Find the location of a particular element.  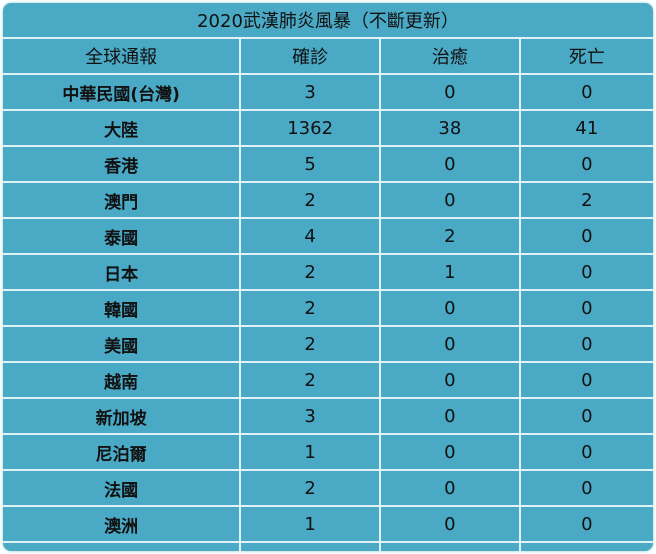

cell-region: 中華民國(台灣) is located at coordinates (122, 92).